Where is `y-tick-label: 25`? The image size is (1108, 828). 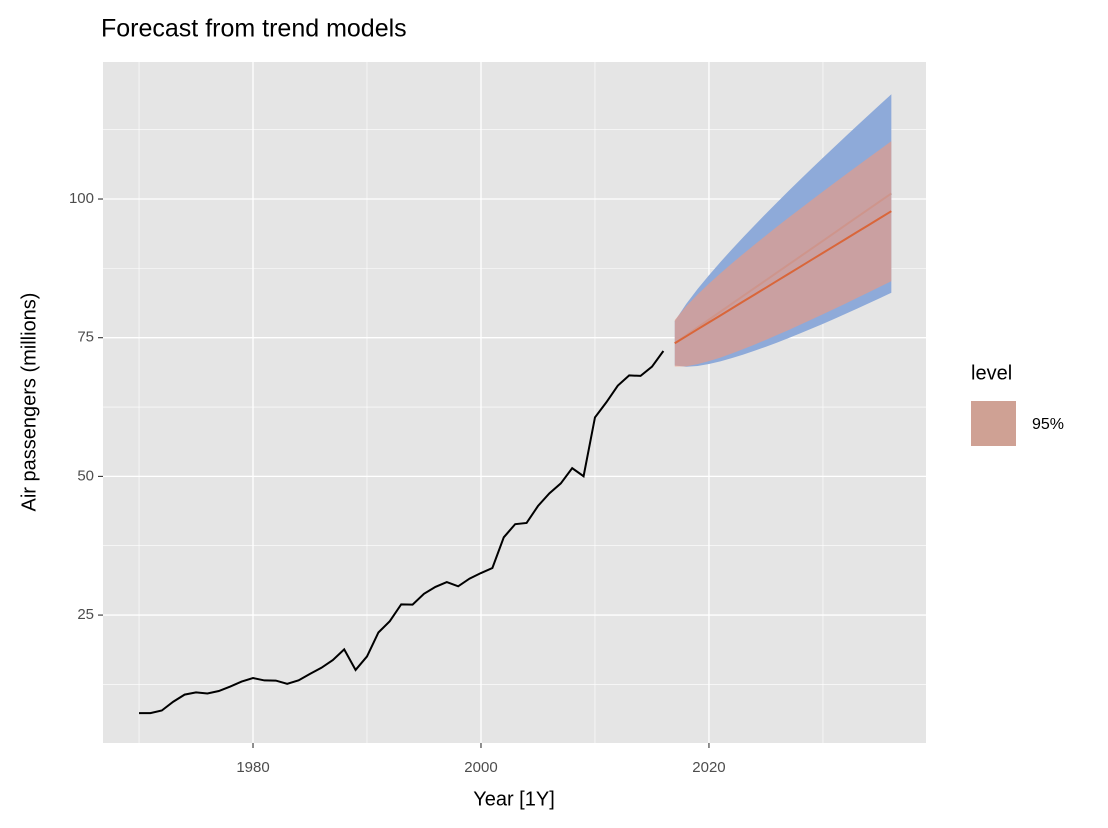 y-tick-label: 25 is located at coordinates (85, 614).